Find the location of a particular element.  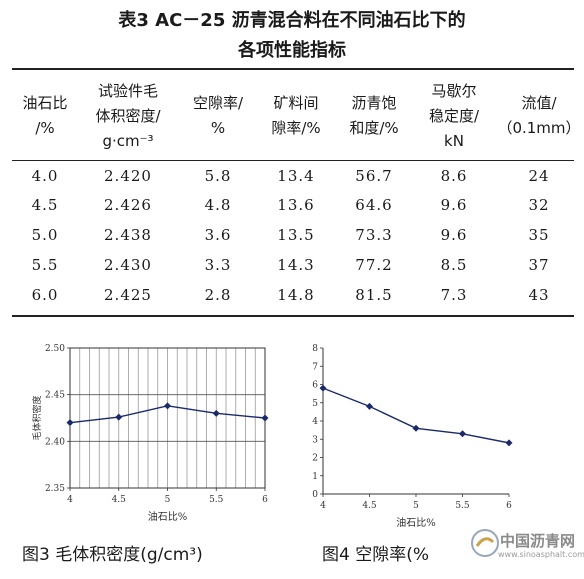

column-header: 矿料间隙率/% is located at coordinates (296, 116).